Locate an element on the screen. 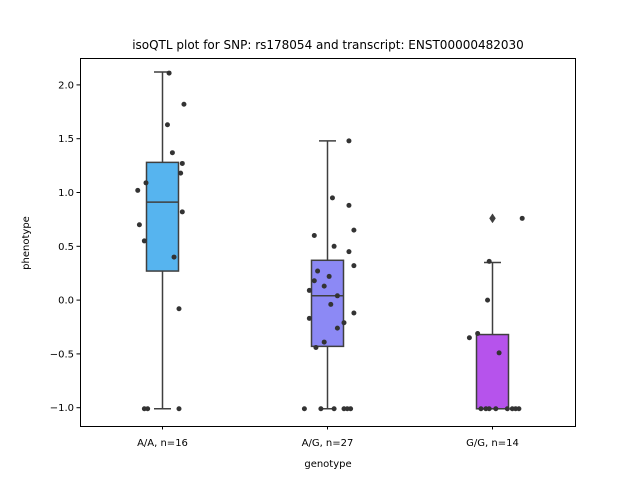  y-tick-label: 0.5 is located at coordinates (66, 247).